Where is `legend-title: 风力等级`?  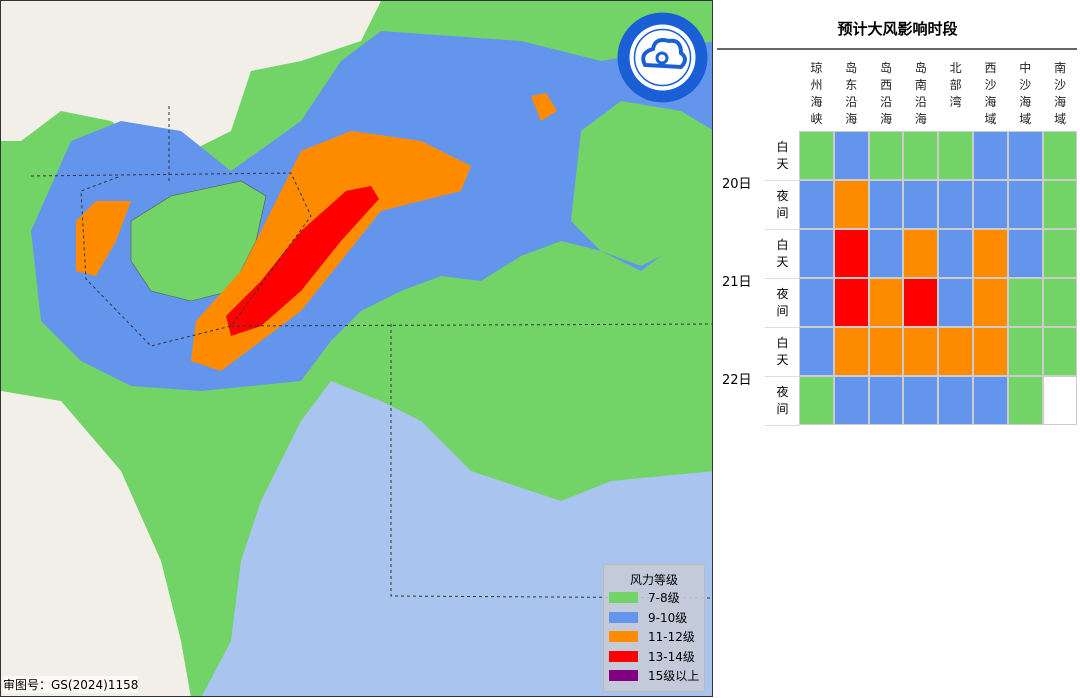 legend-title: 风力等级 is located at coordinates (653, 580).